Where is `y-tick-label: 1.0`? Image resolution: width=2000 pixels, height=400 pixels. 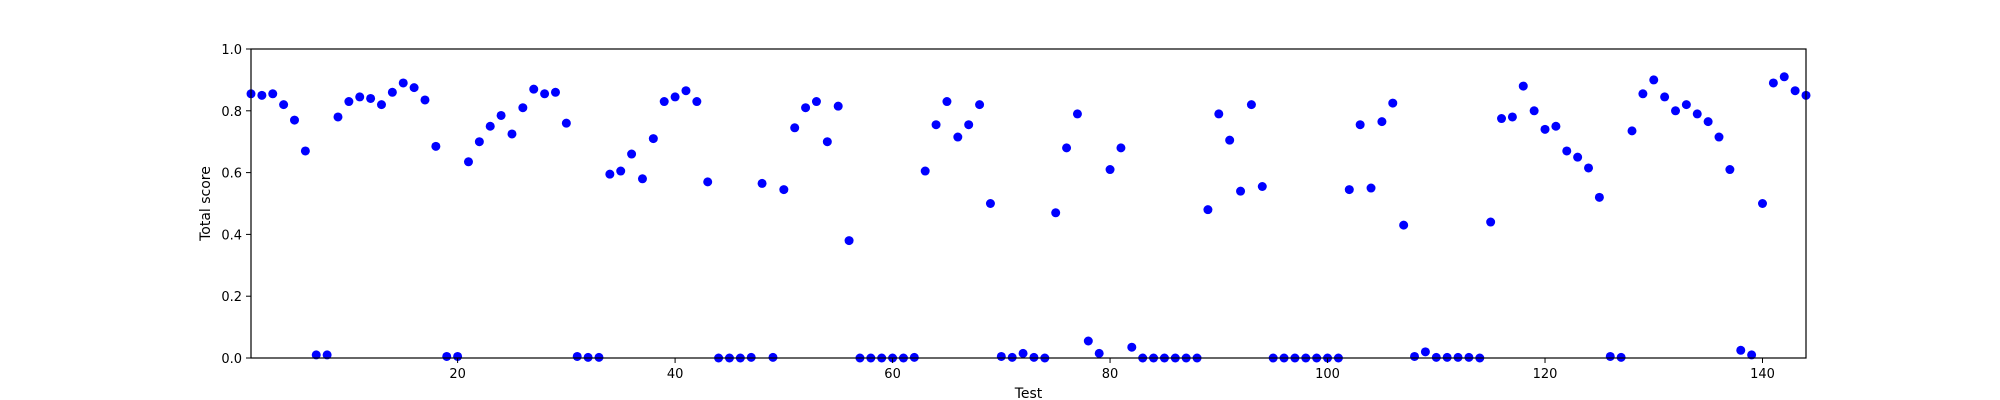
y-tick-label: 1.0 is located at coordinates (231, 50).